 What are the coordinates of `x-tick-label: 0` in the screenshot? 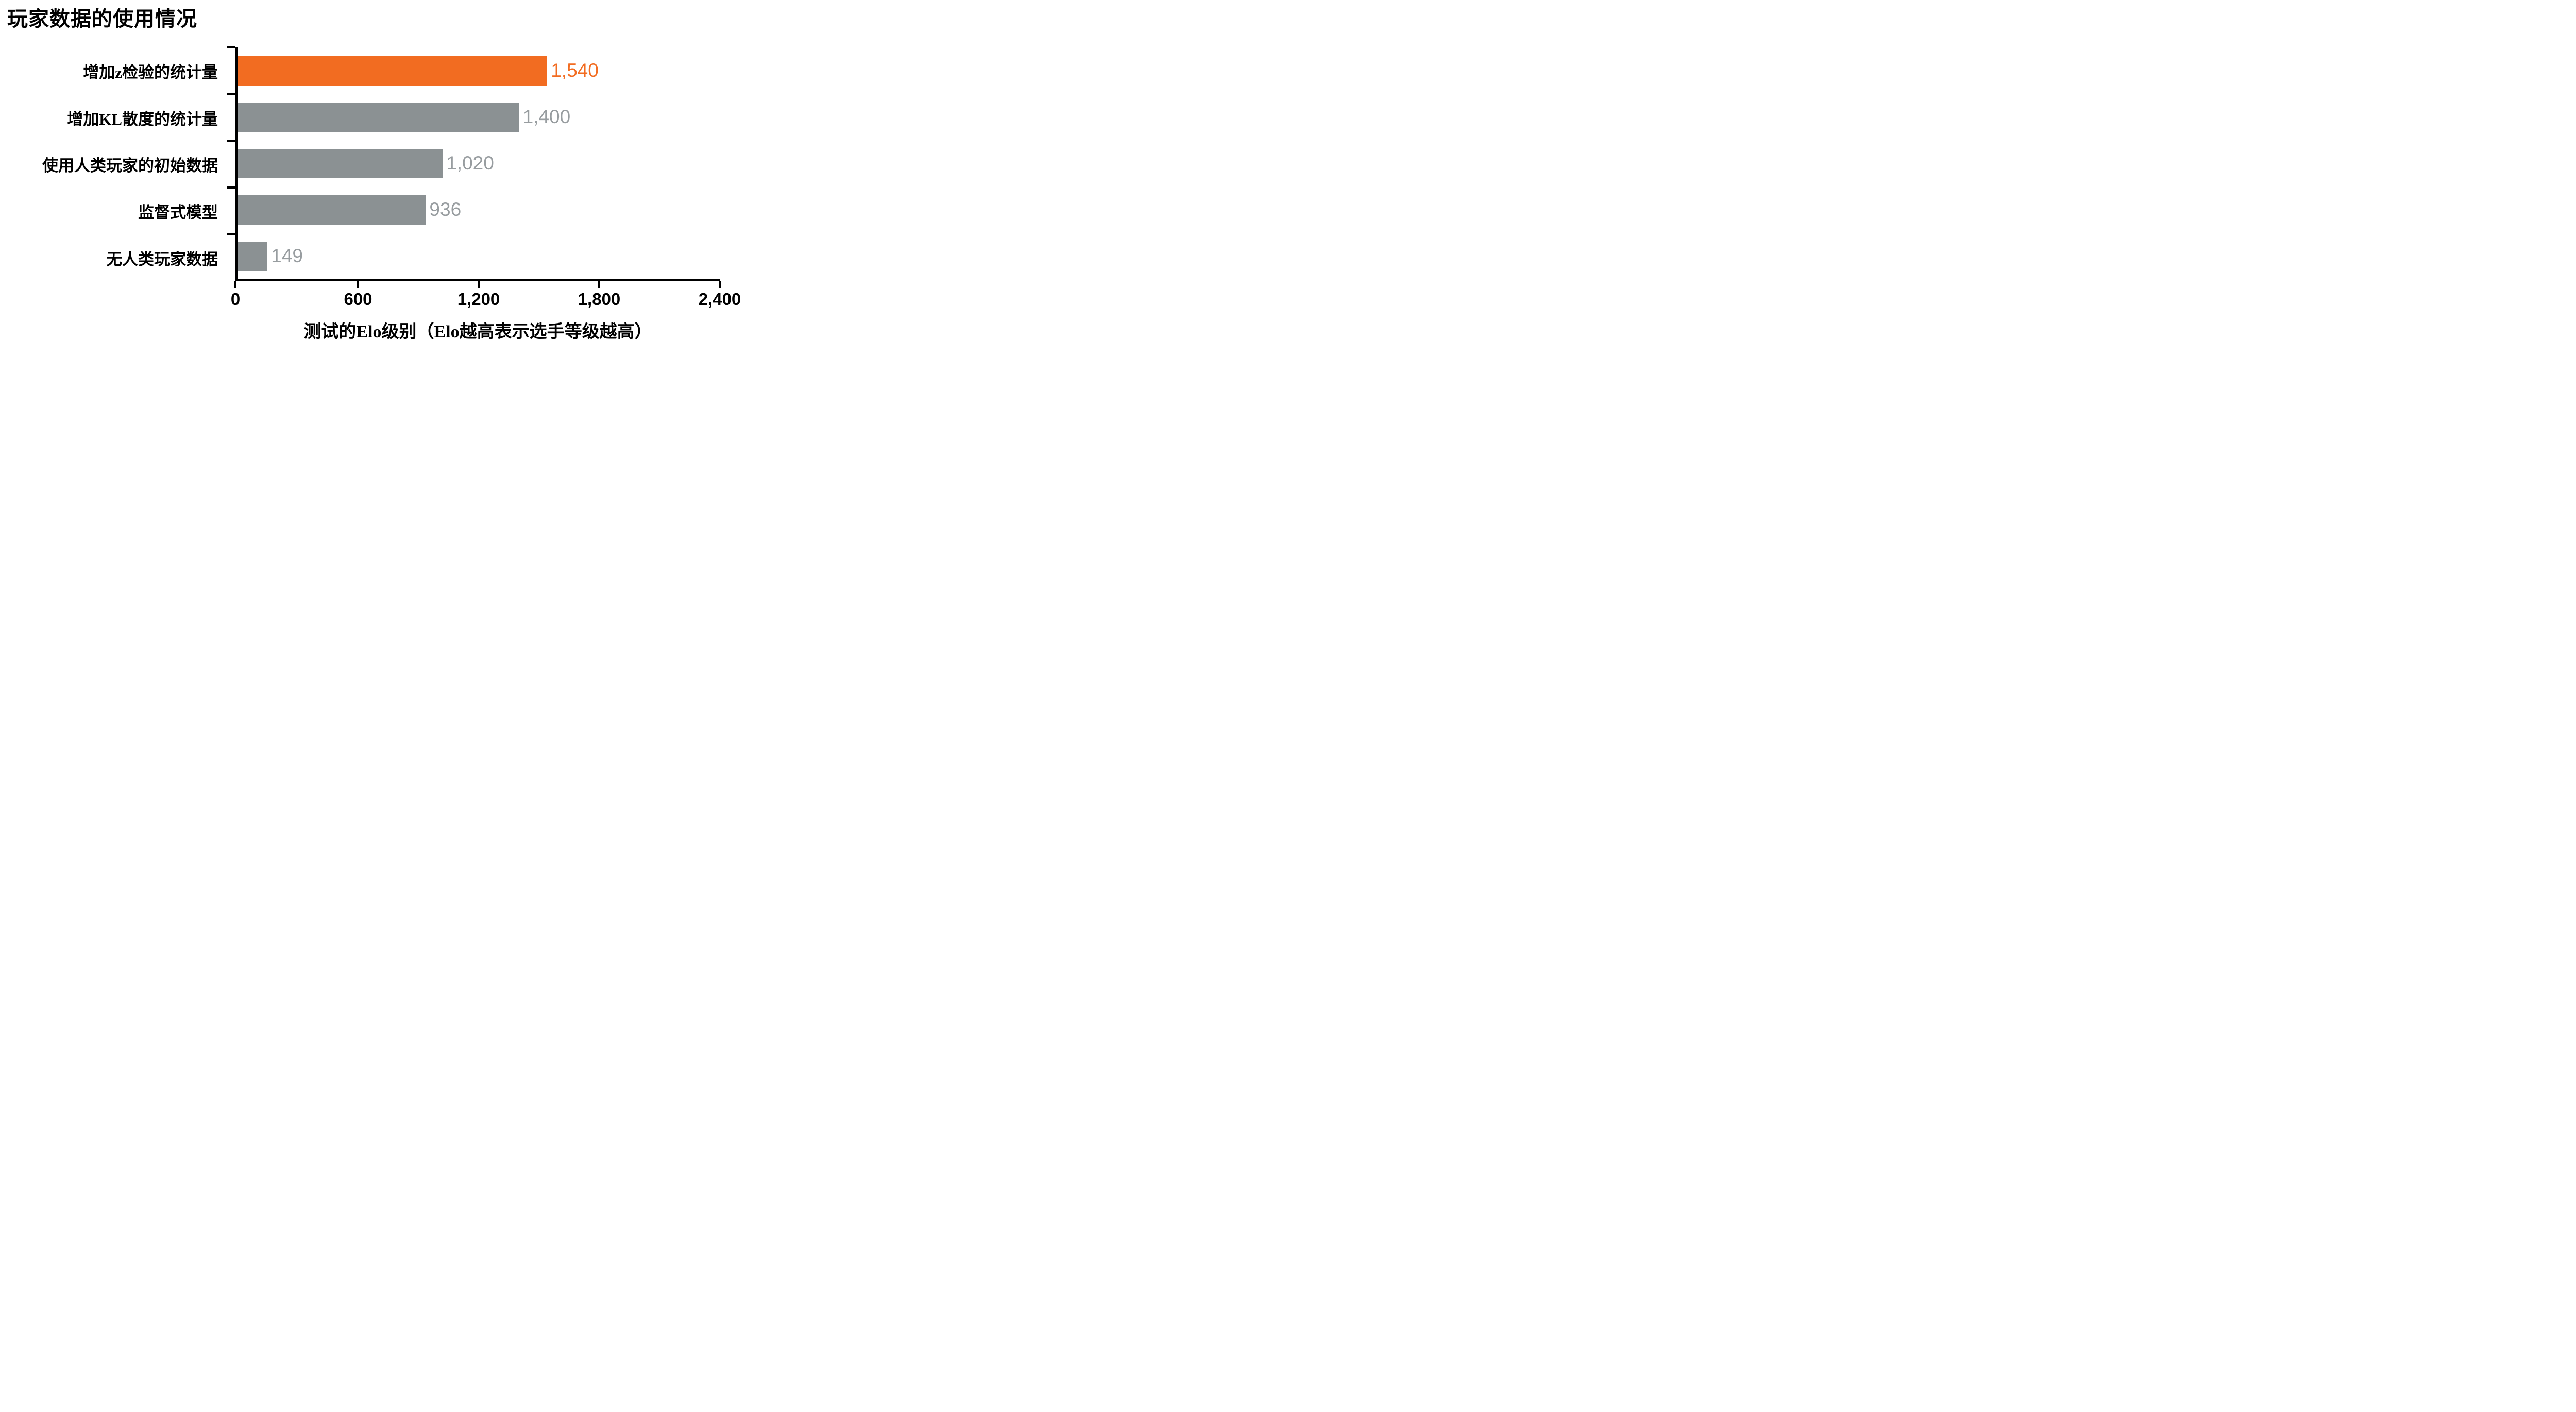 It's located at (235, 299).